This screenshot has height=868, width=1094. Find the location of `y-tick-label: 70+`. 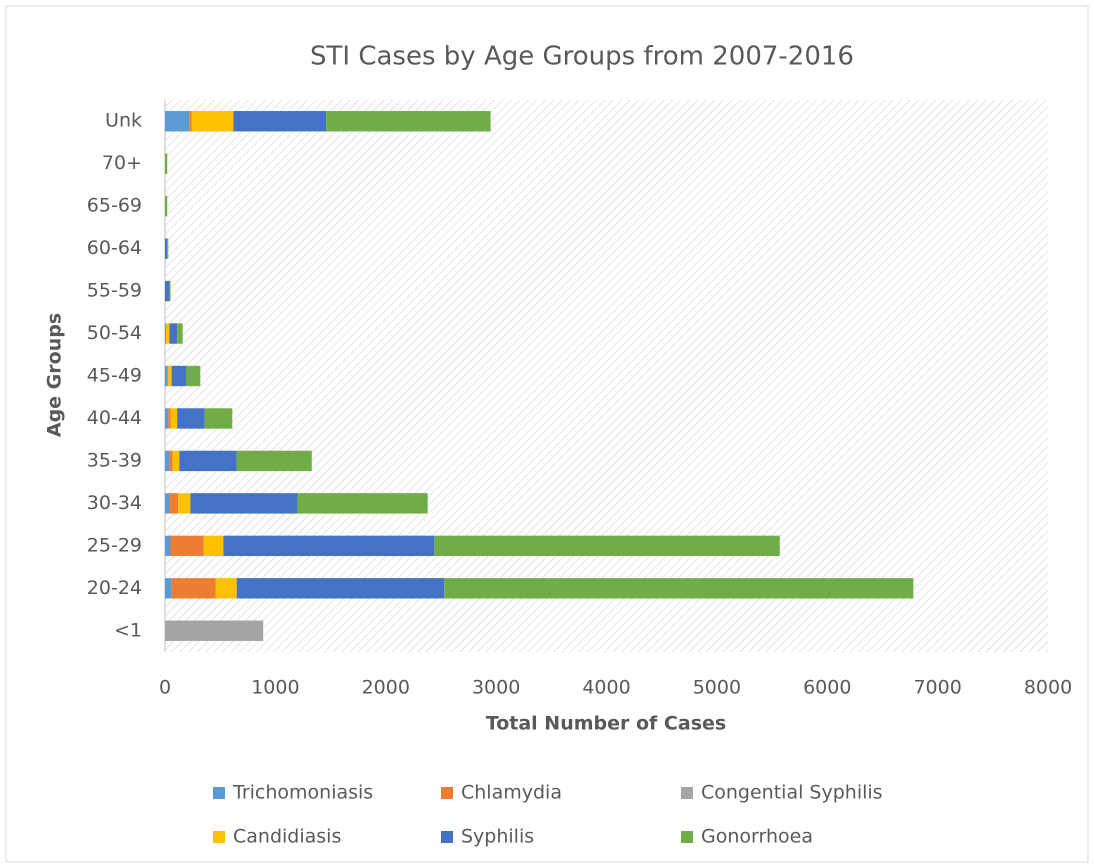

y-tick-label: 70+ is located at coordinates (122, 163).